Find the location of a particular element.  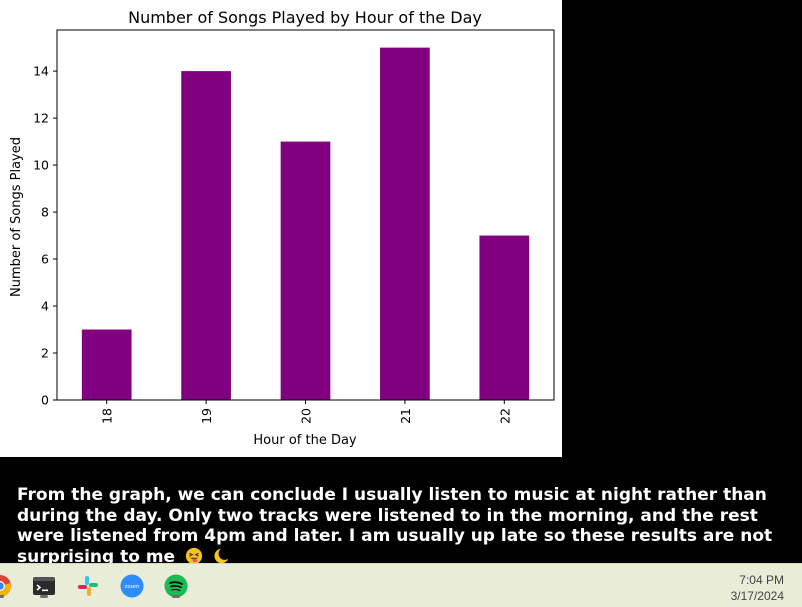

y-tick-label: 2 is located at coordinates (45, 353).